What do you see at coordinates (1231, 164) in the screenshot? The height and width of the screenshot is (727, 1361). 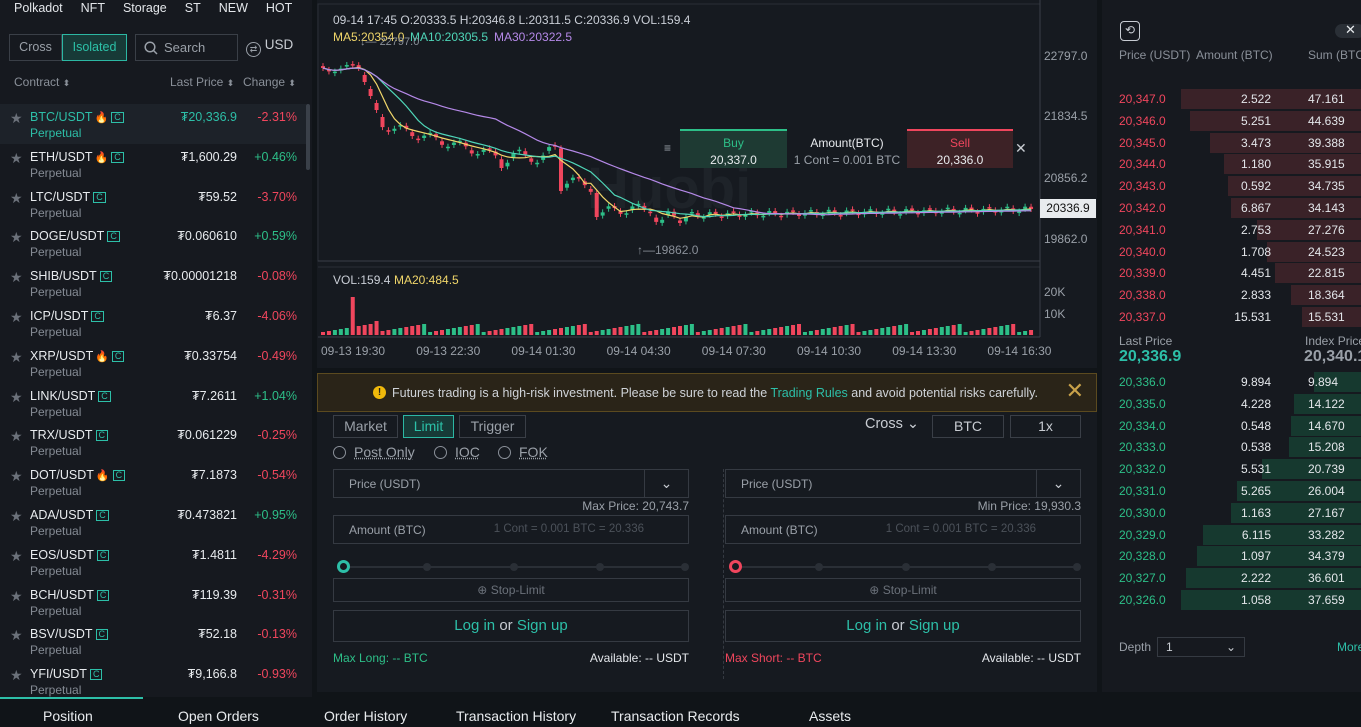 I see `ask-row: 20,344.0 1.180 35.915` at bounding box center [1231, 164].